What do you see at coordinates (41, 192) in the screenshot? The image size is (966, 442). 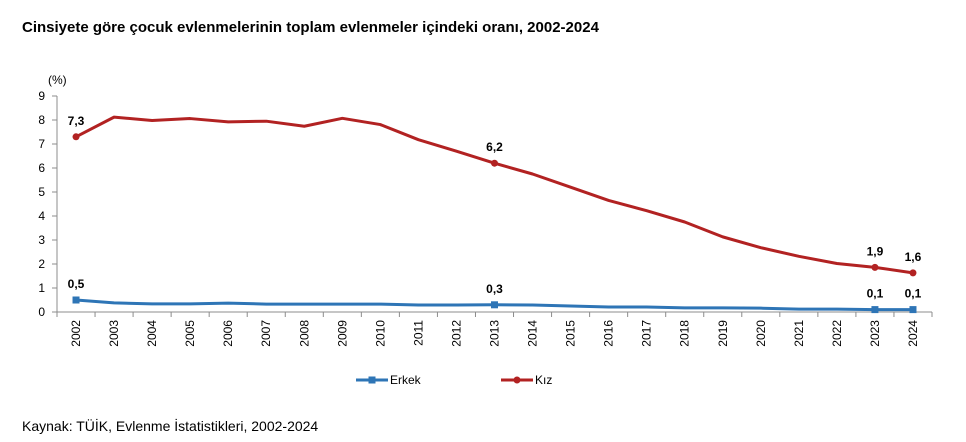 I see `y-tick-label: 5` at bounding box center [41, 192].